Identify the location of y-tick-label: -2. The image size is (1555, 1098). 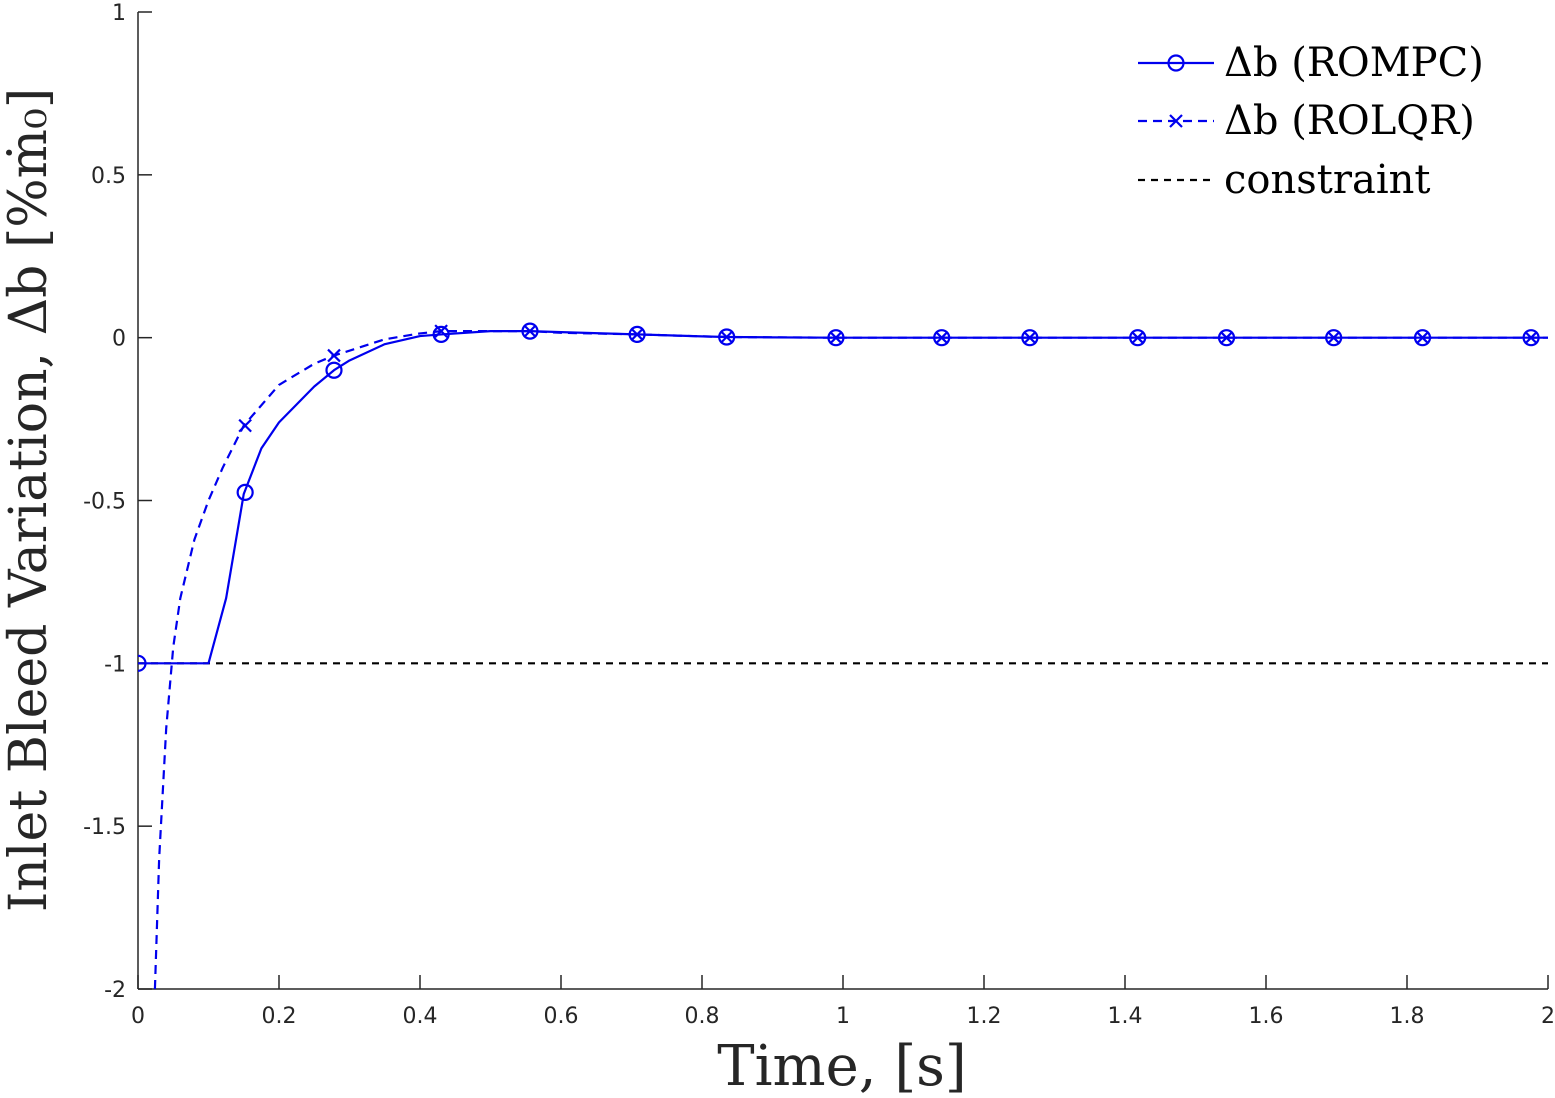
(115, 990).